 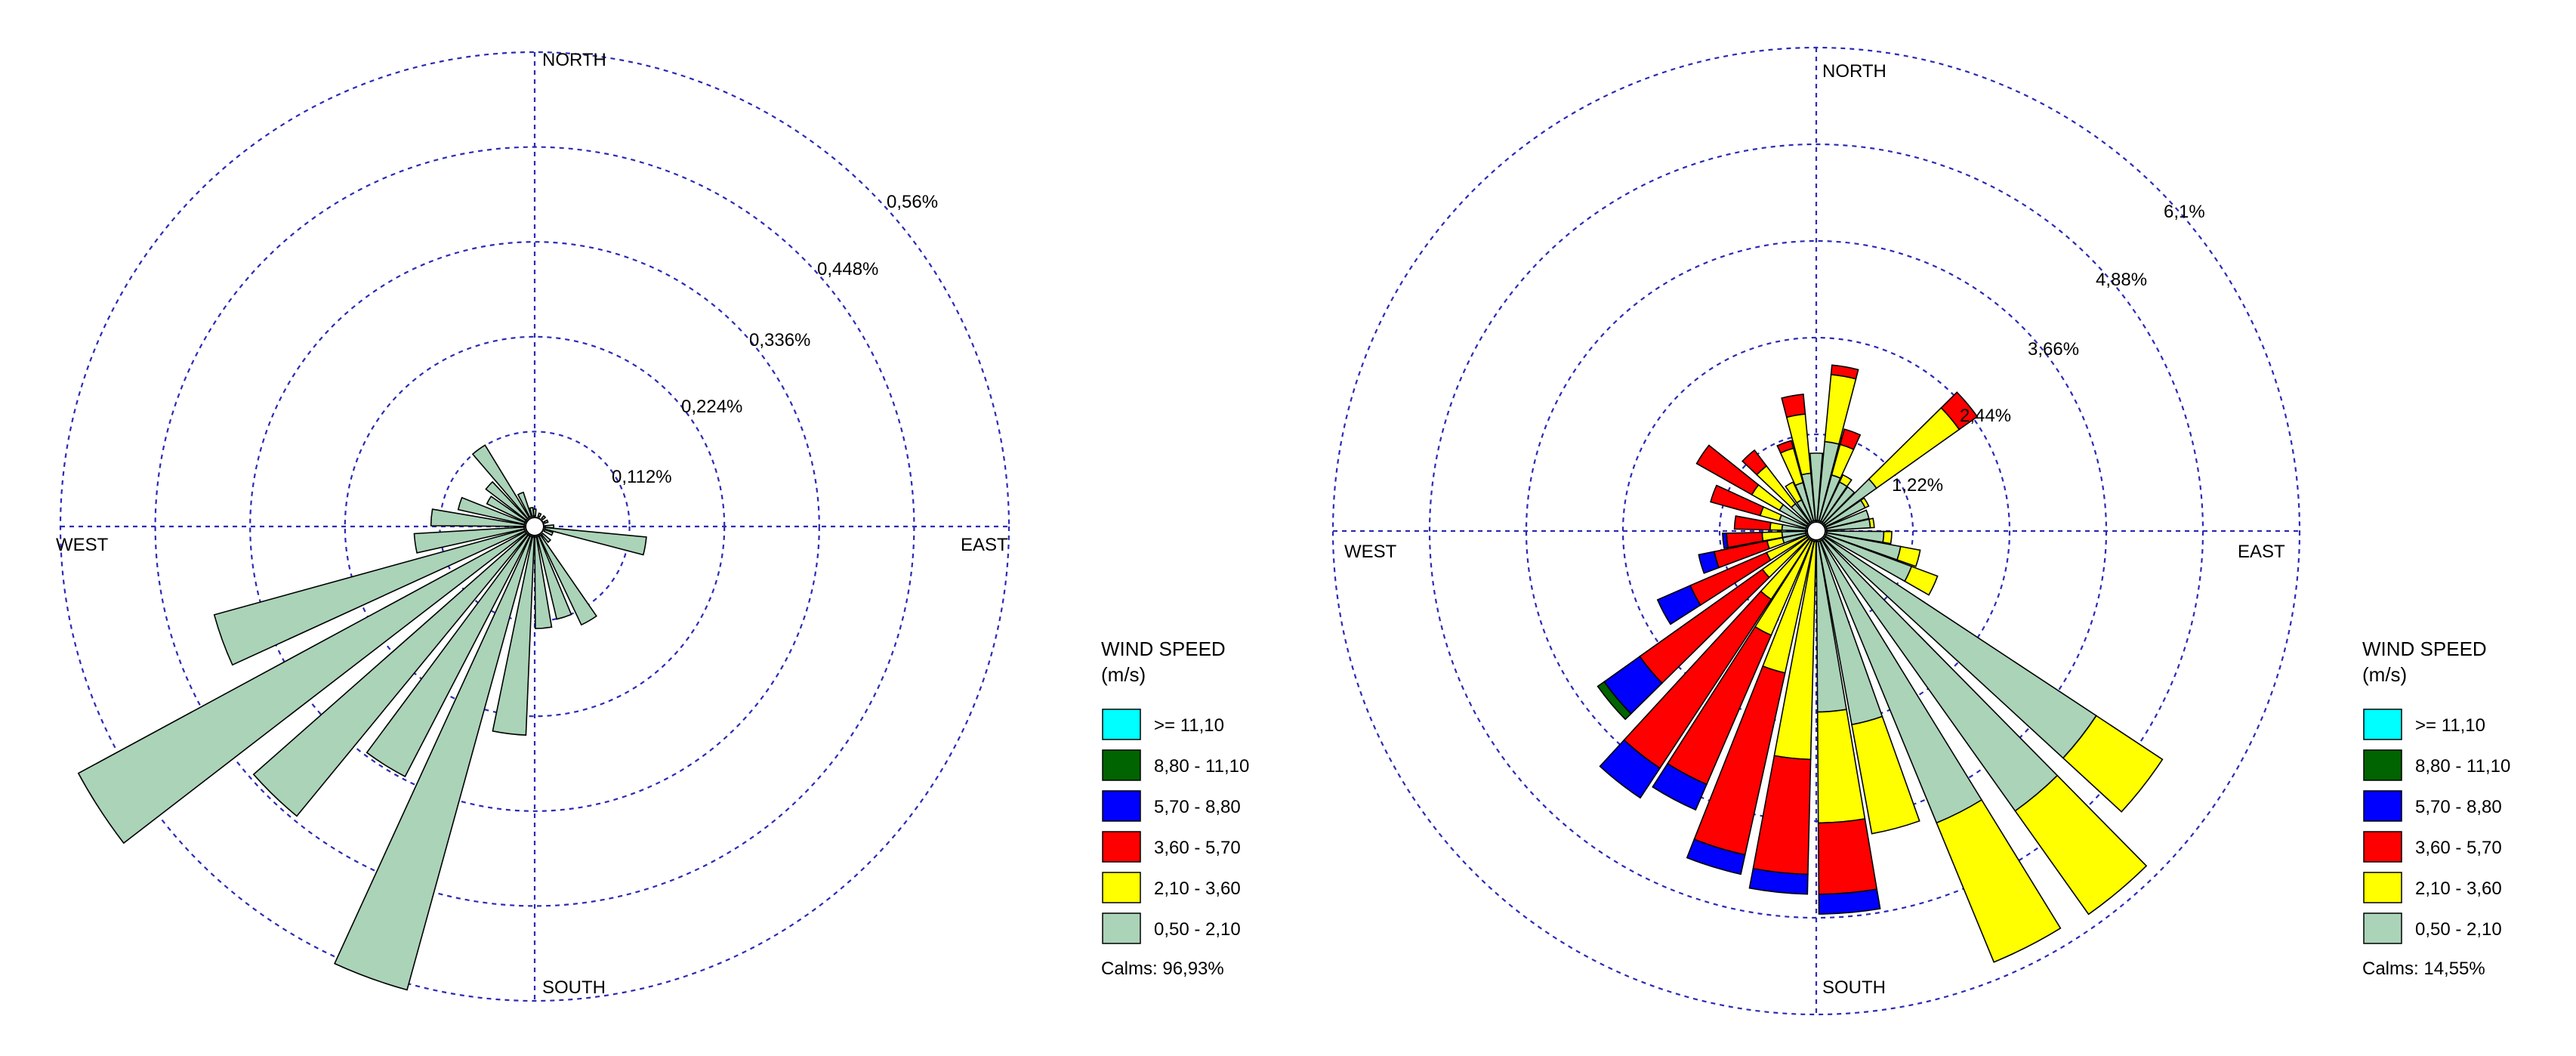 What do you see at coordinates (2184, 212) in the screenshot?
I see `ring-label: 6,1%` at bounding box center [2184, 212].